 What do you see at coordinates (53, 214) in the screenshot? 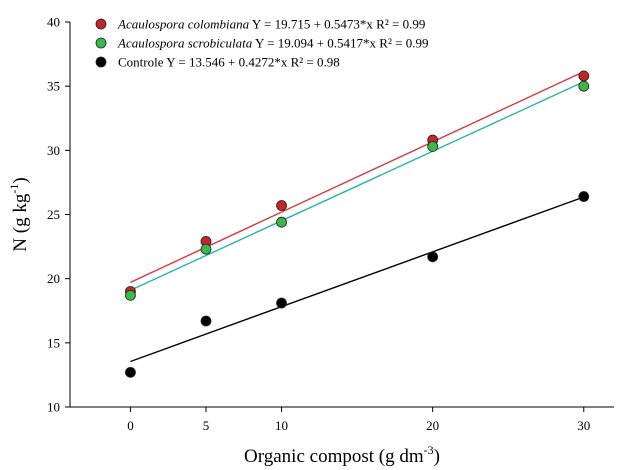
I see `y-tick-label: 25` at bounding box center [53, 214].